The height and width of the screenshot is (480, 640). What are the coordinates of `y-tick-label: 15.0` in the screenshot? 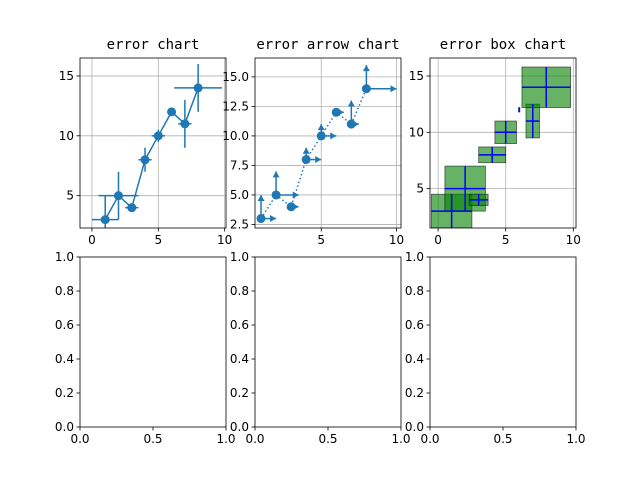 It's located at (235, 77).